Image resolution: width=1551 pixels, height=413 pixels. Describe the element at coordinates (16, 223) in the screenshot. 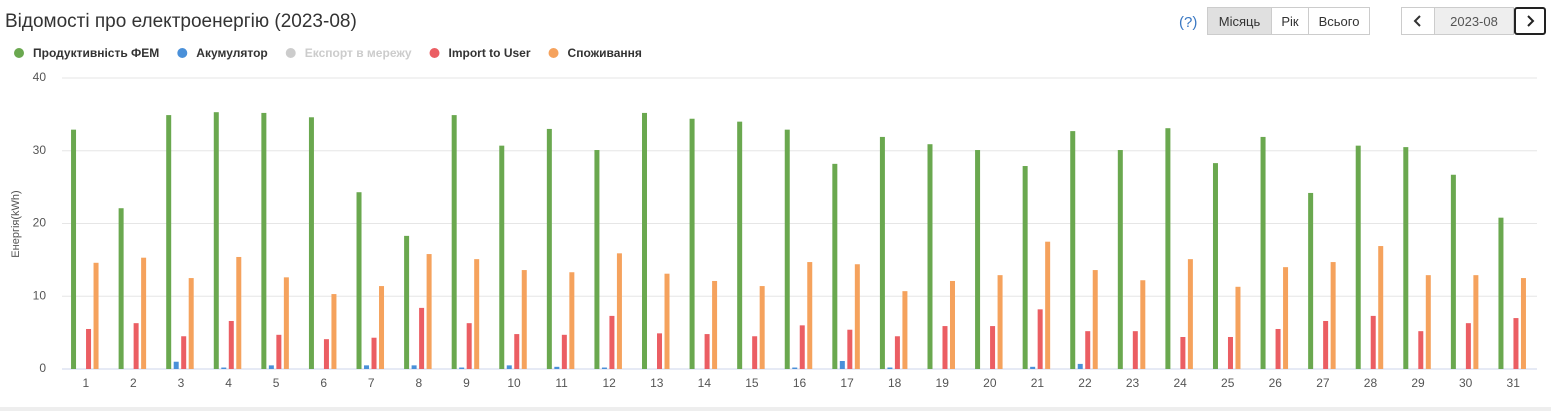

I see `y-axis-label: Енергія(kWh)` at that location.